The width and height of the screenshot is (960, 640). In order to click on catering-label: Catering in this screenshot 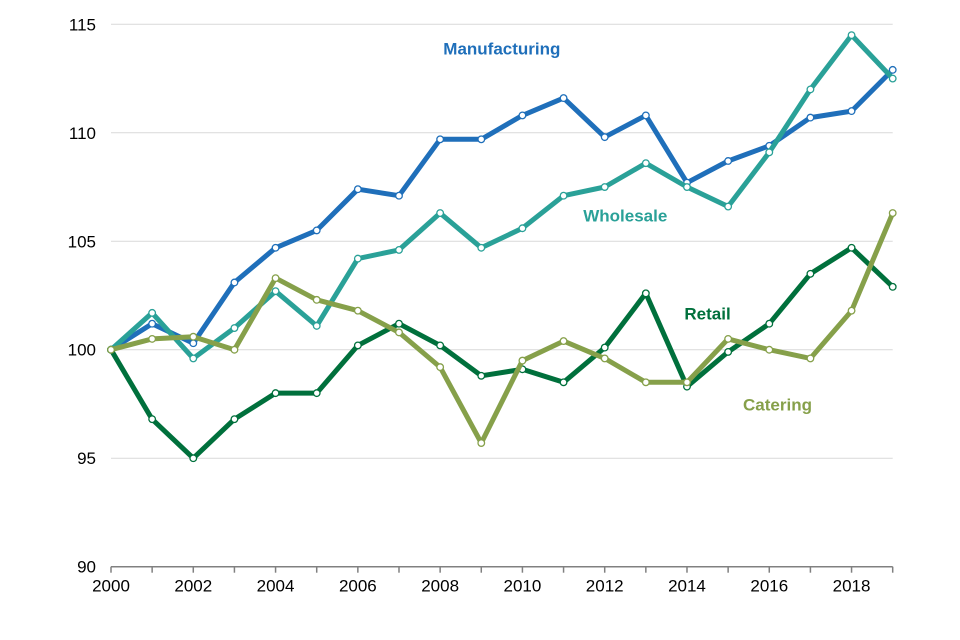, I will do `click(777, 404)`.